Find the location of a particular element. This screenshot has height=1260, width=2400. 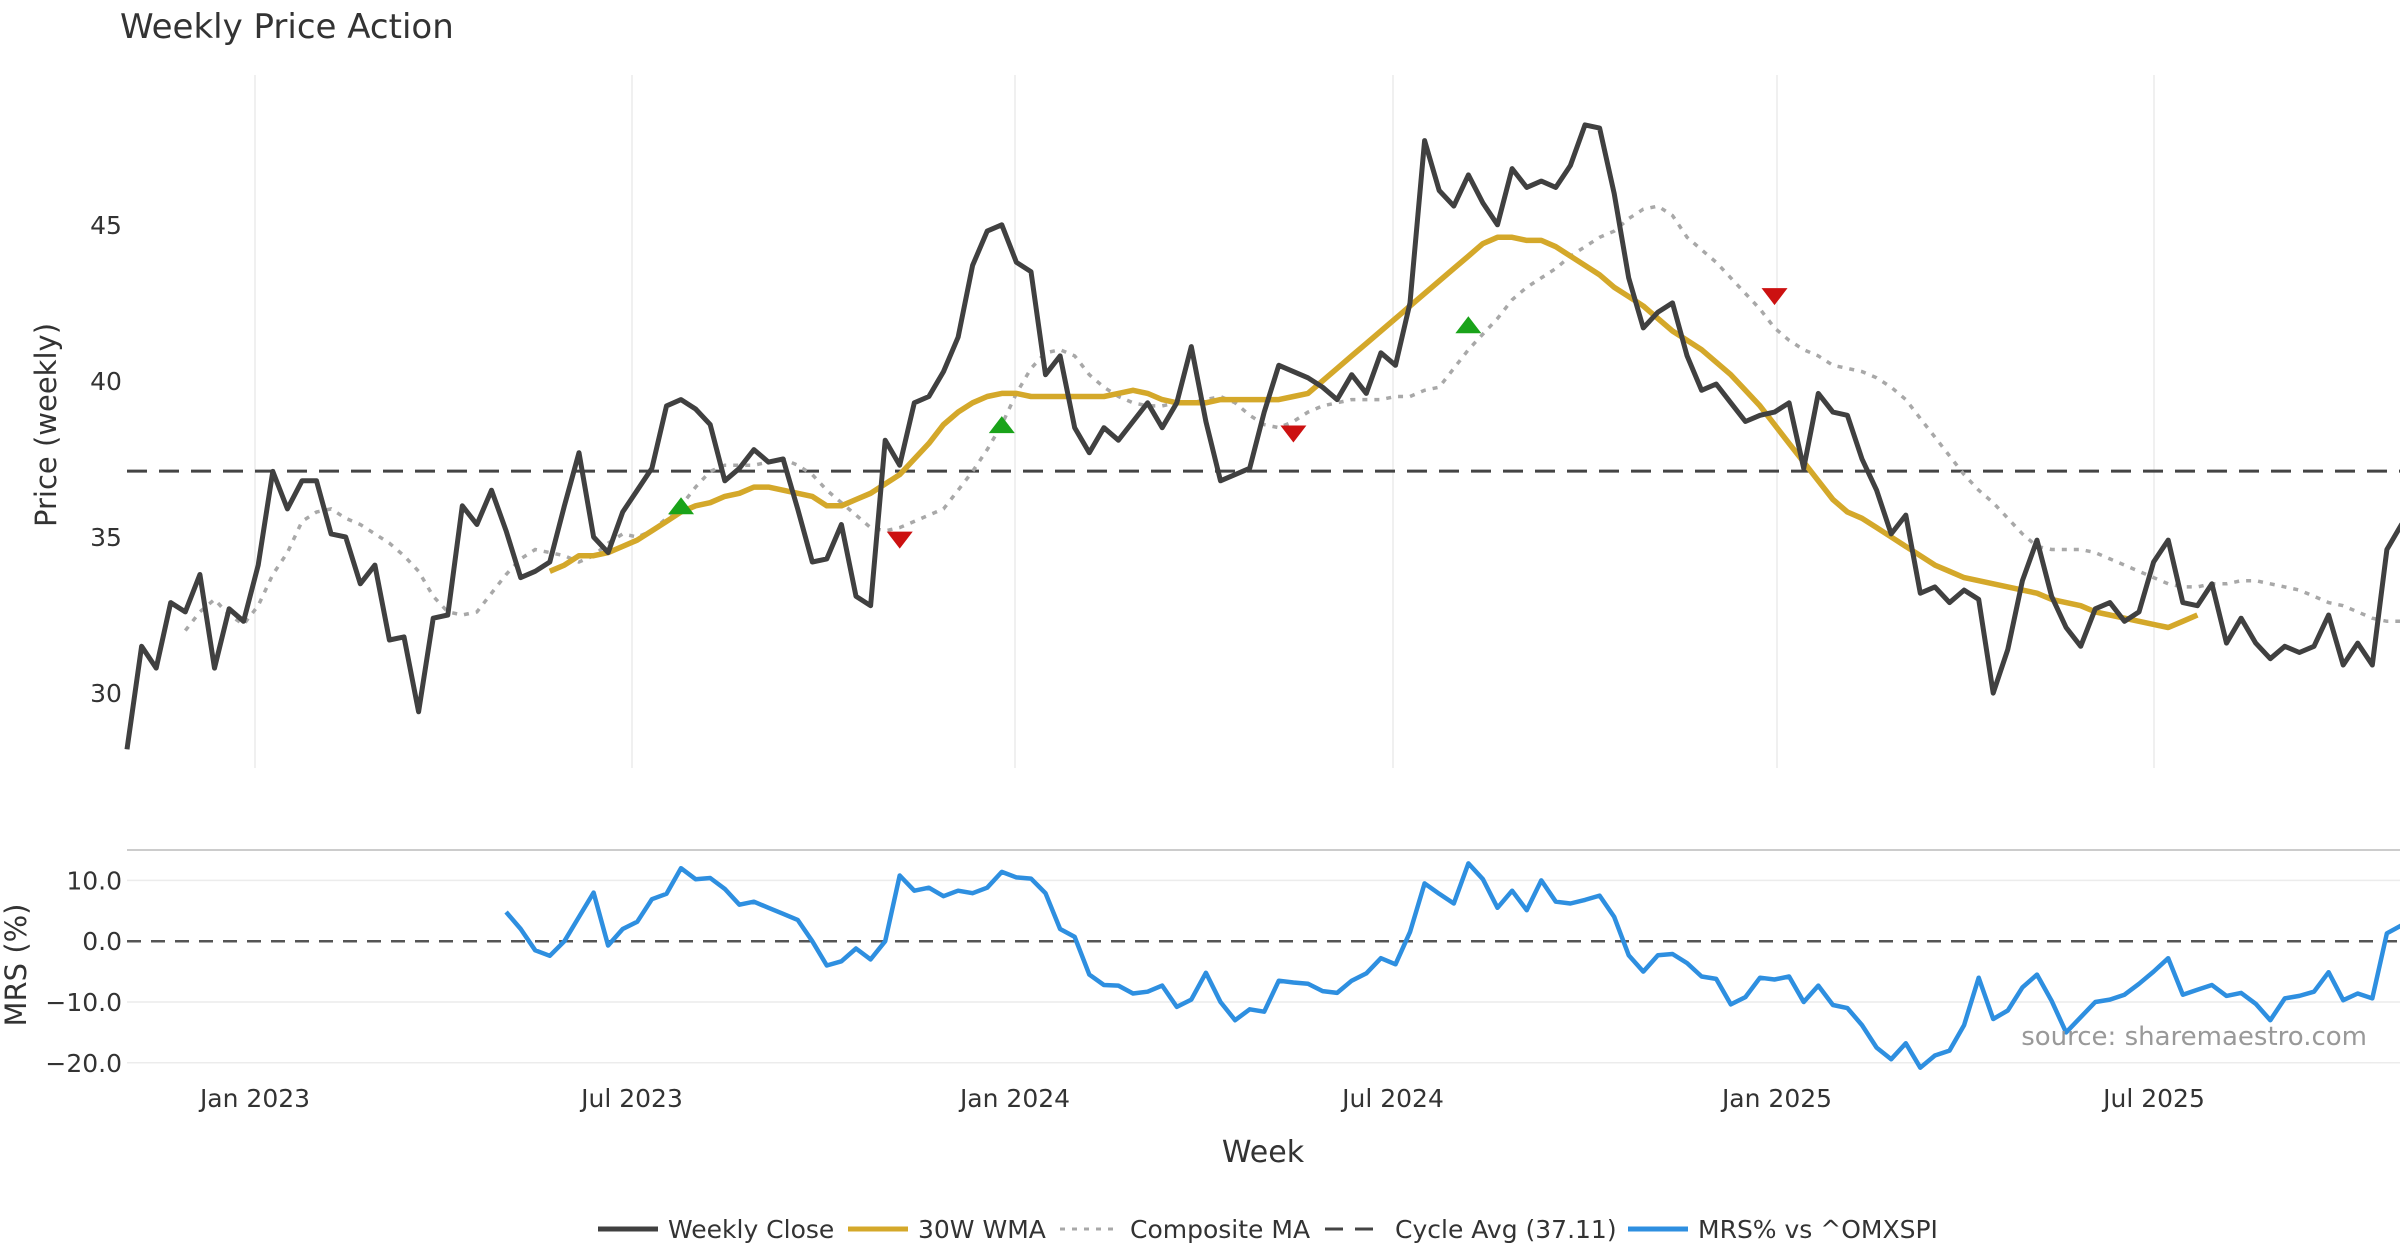

x-tick-label: Jul 2023 is located at coordinates (631, 1098).